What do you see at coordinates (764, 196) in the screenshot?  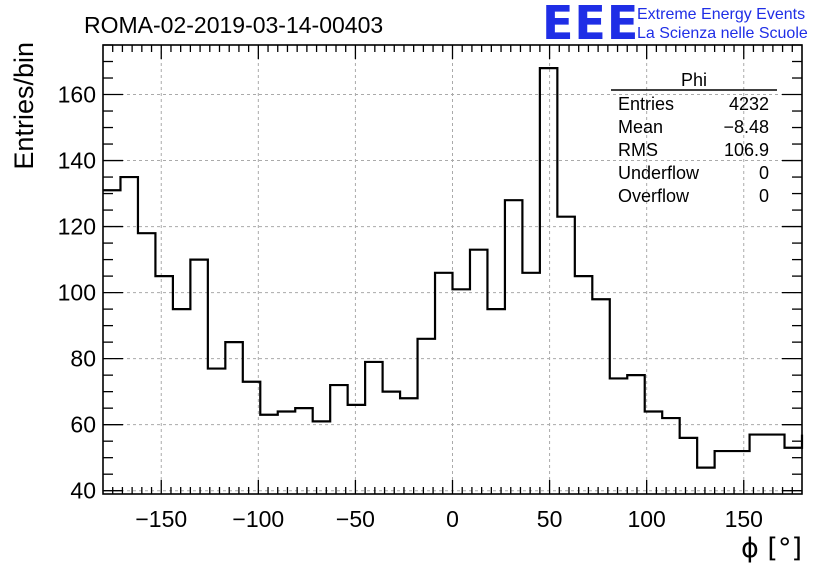 I see `stats-value-overflow: 0` at bounding box center [764, 196].